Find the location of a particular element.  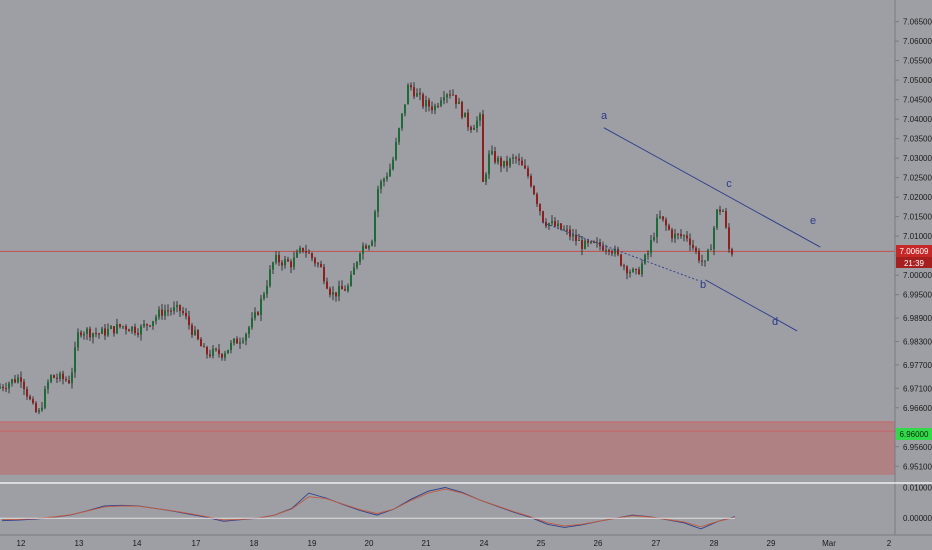

price-tick-label: 6.97100 is located at coordinates (917, 388).